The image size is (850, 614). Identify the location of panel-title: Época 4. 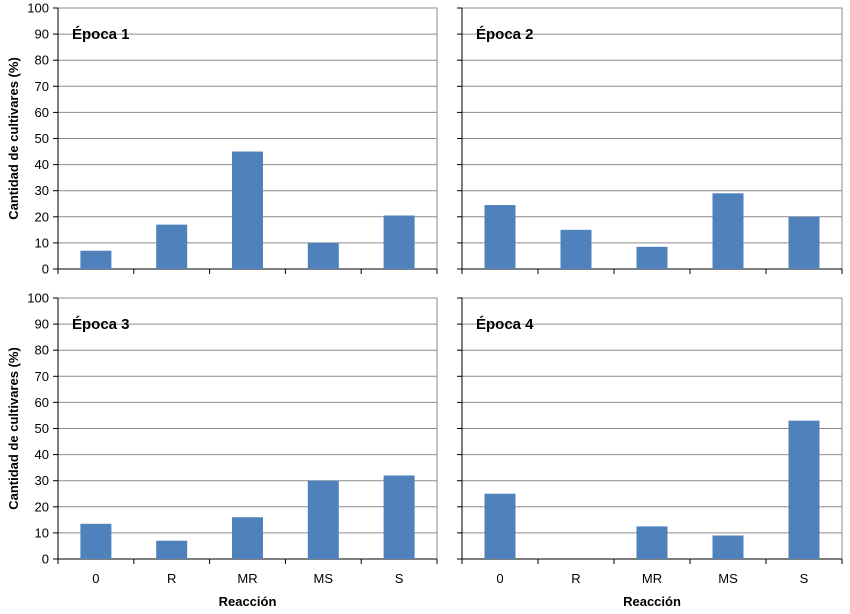
(505, 324).